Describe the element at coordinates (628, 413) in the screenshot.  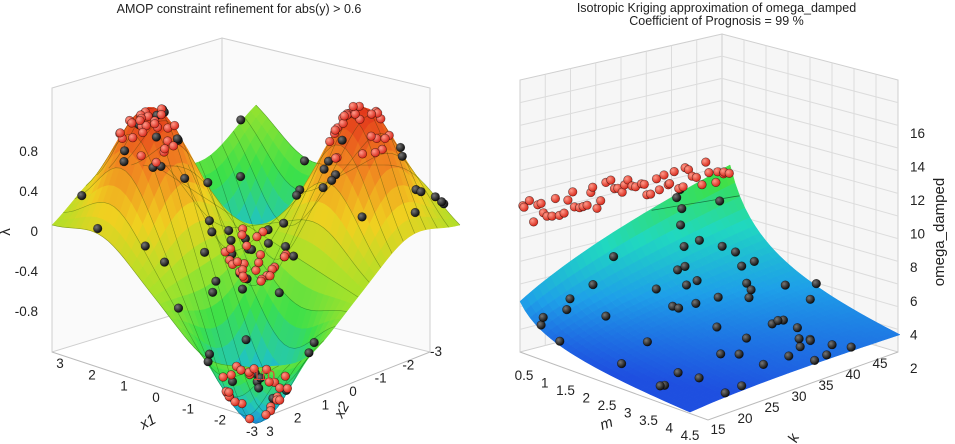
I see `x-tick-label: 3` at that location.